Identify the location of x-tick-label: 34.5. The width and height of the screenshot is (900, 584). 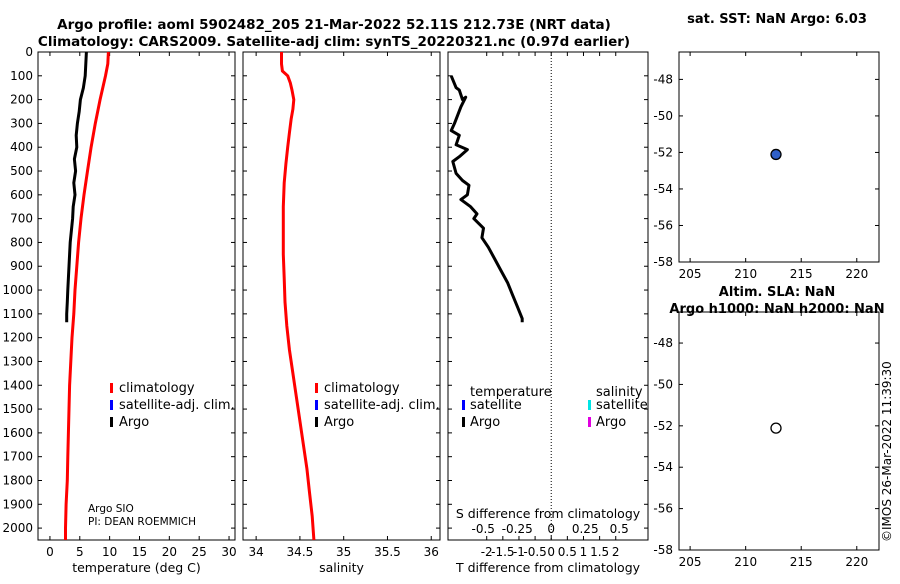
(300, 552).